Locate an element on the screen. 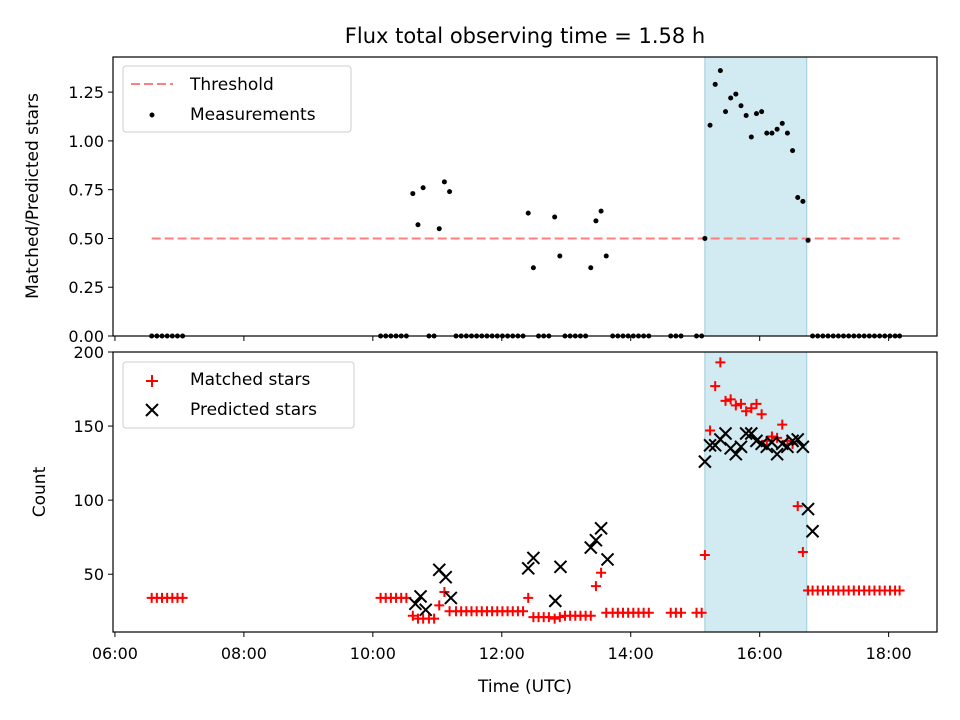 The image size is (960, 720). top-y-tick-label: 0.75 is located at coordinates (86, 190).